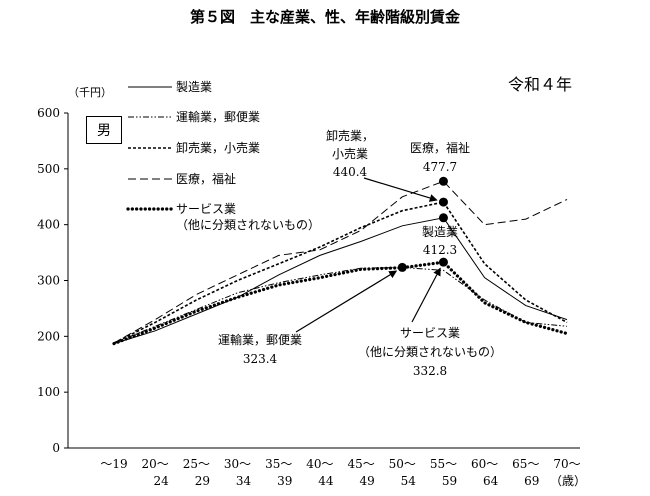 The width and height of the screenshot is (650, 496). Describe the element at coordinates (155, 464) in the screenshot. I see `x-tick-label: 20～` at that location.